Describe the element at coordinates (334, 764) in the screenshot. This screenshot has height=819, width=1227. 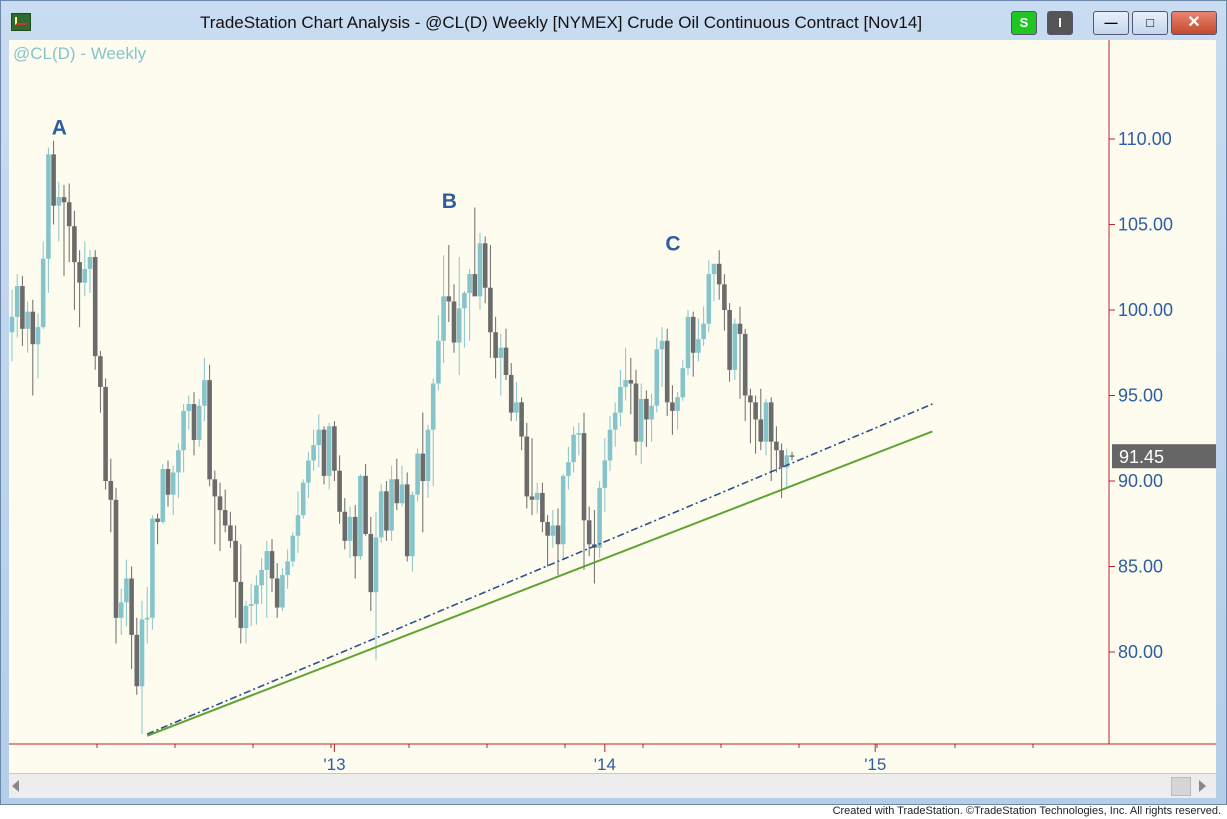
I see `time-axis-label: '13` at that location.